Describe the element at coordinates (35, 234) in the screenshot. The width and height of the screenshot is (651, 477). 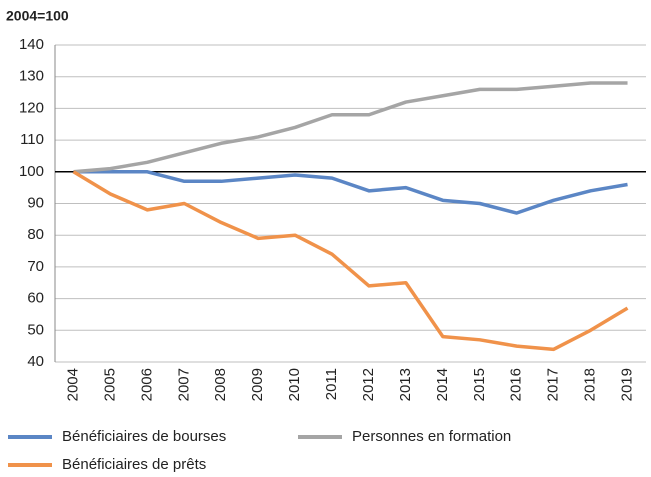
I see `y-tick-label: 80` at that location.